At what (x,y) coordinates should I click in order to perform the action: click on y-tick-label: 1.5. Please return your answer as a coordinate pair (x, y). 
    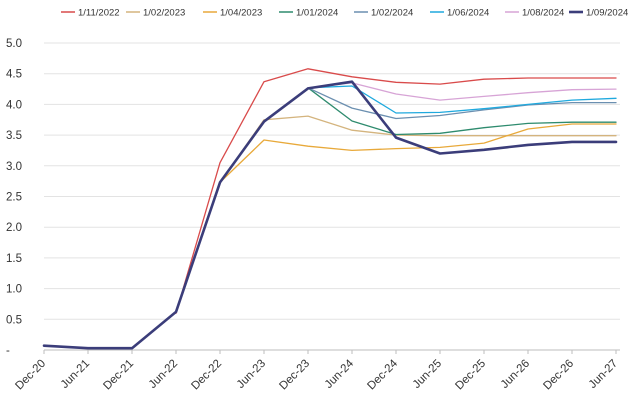
    Looking at the image, I should click on (14, 259).